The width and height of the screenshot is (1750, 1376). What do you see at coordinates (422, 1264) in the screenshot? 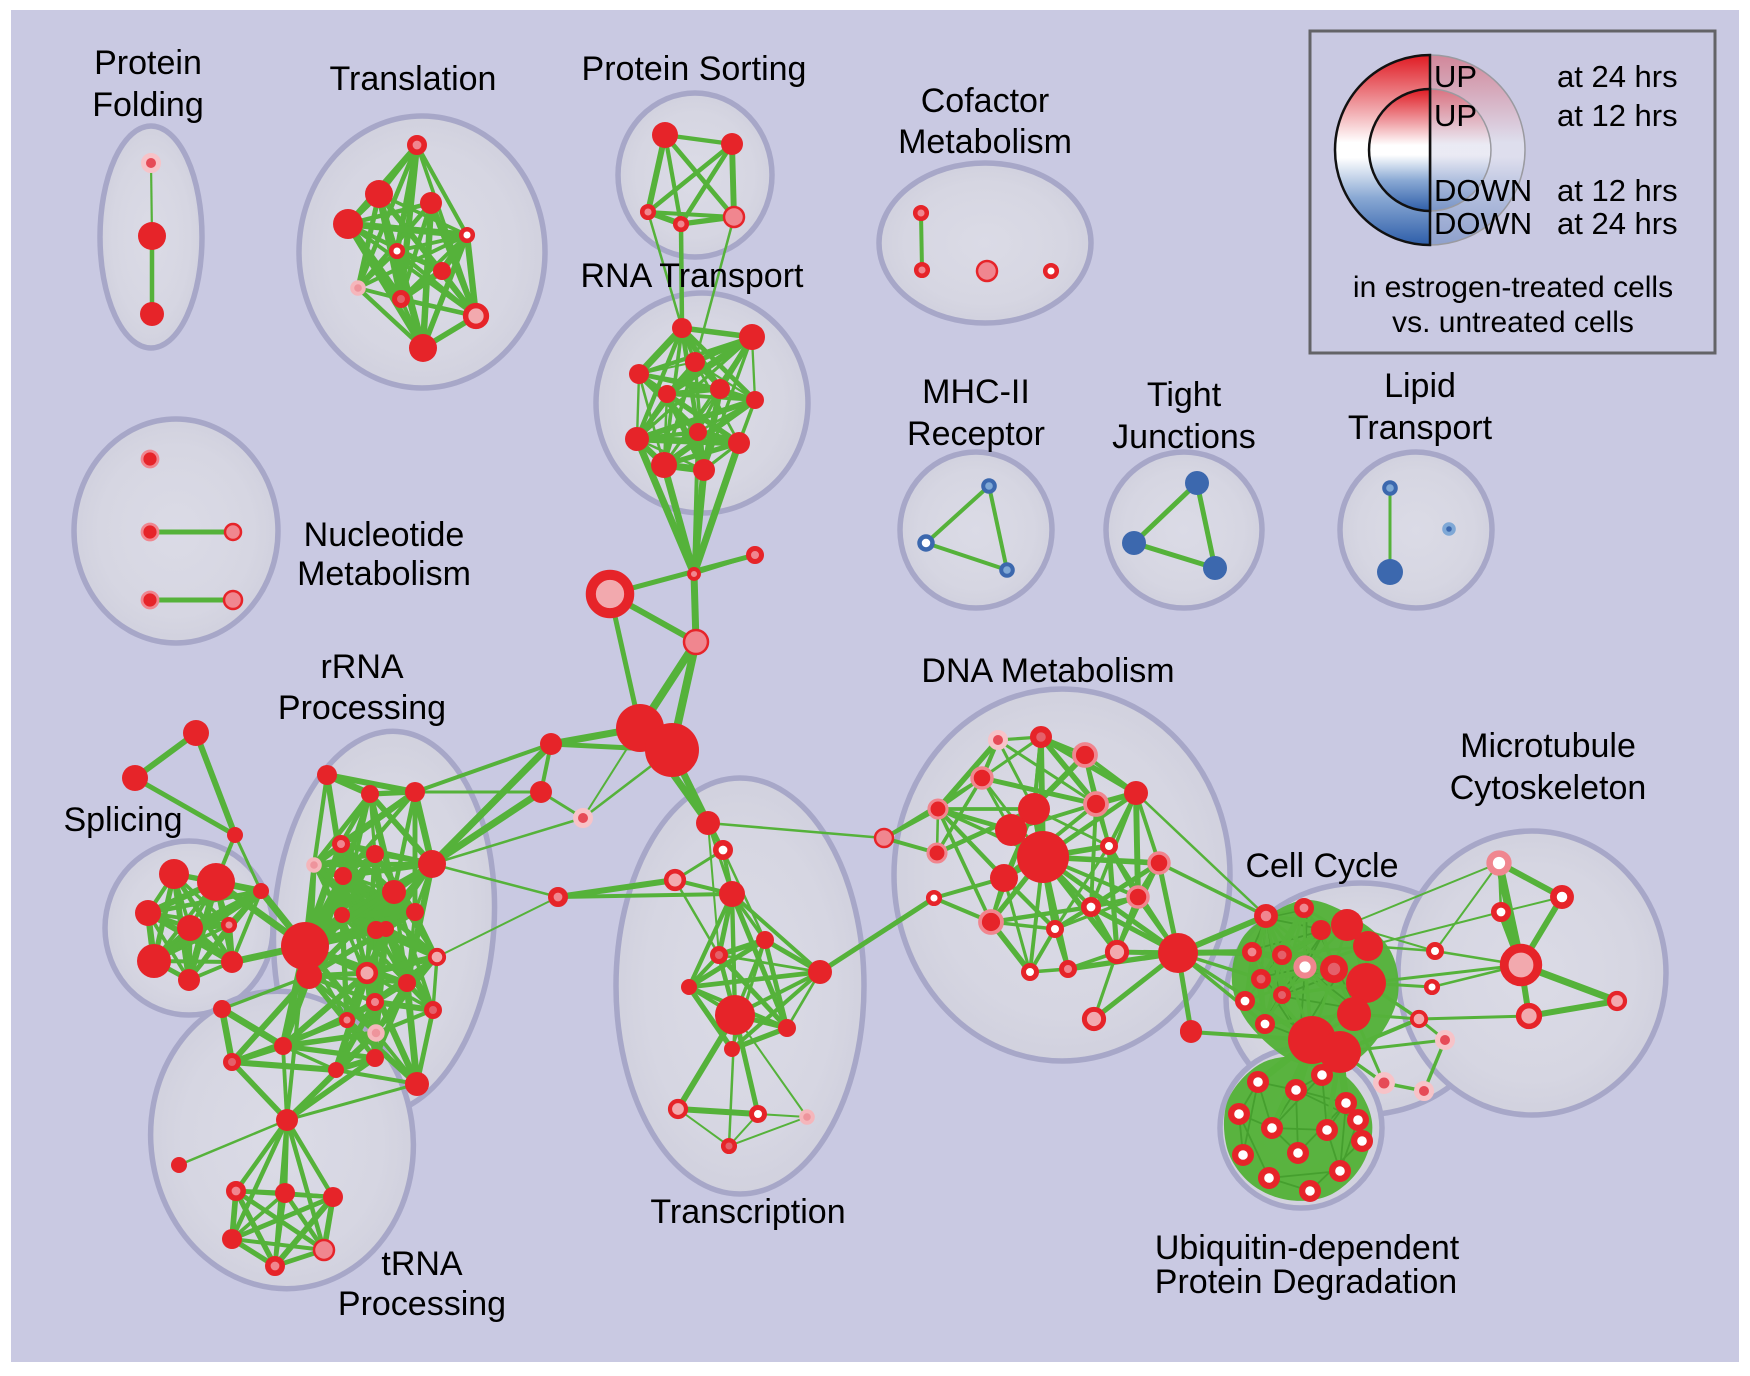
I see `svg-text: tRNA` at bounding box center [422, 1264].